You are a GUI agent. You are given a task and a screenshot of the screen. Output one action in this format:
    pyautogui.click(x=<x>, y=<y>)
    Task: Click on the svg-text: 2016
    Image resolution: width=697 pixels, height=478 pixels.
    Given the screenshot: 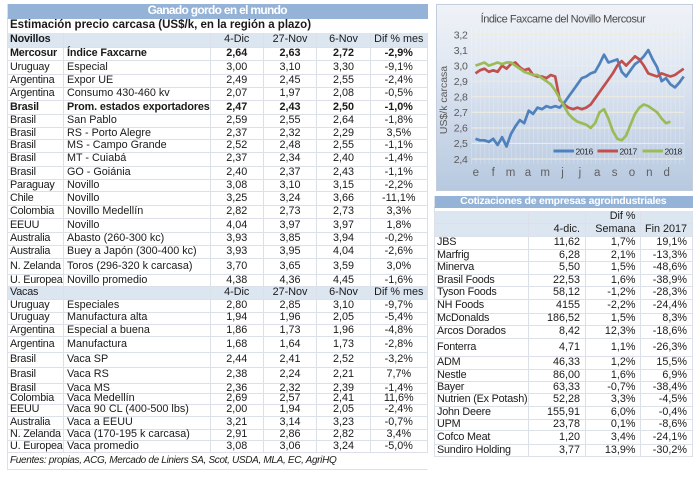 What is the action you would take?
    pyautogui.click(x=585, y=152)
    